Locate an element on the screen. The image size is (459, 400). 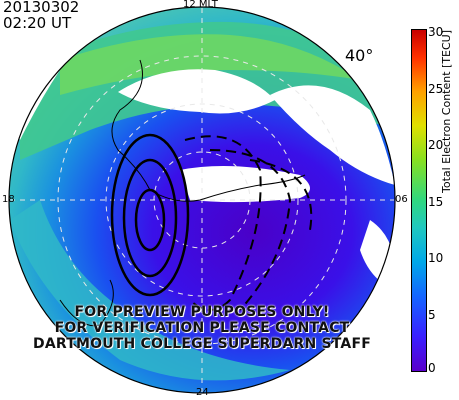
data-gap-east is located at coordinates (332, 135).